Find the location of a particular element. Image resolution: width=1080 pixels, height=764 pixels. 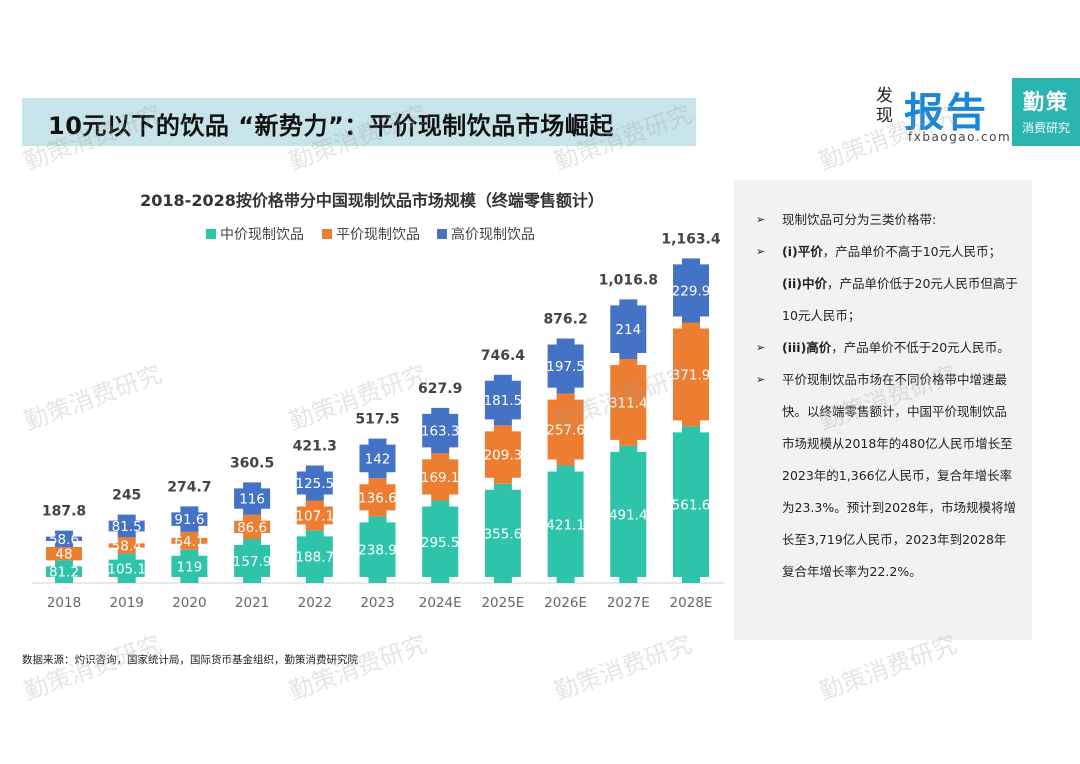

data-label: 86.6 is located at coordinates (252, 528).